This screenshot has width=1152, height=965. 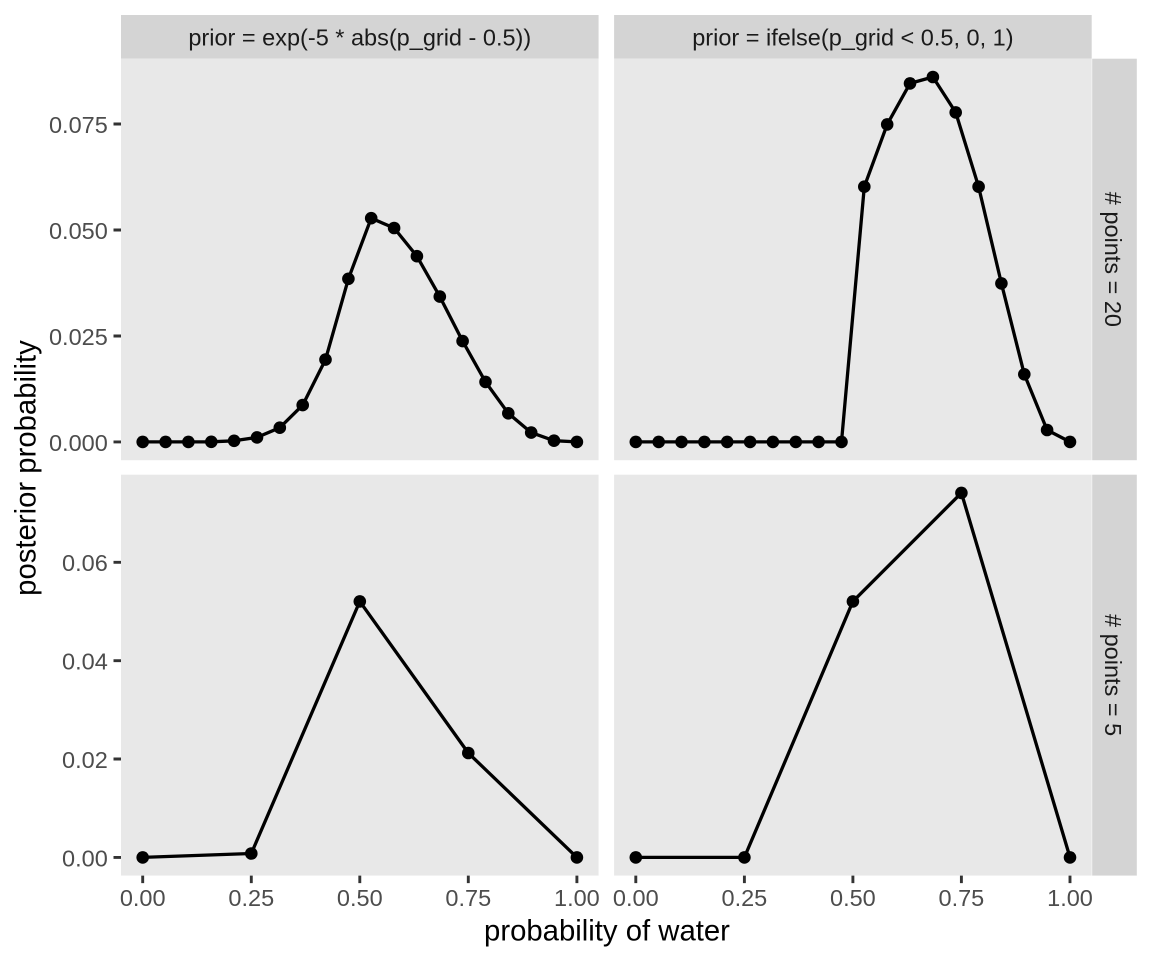 What do you see at coordinates (78, 231) in the screenshot?
I see `svg-text: 0.050` at bounding box center [78, 231].